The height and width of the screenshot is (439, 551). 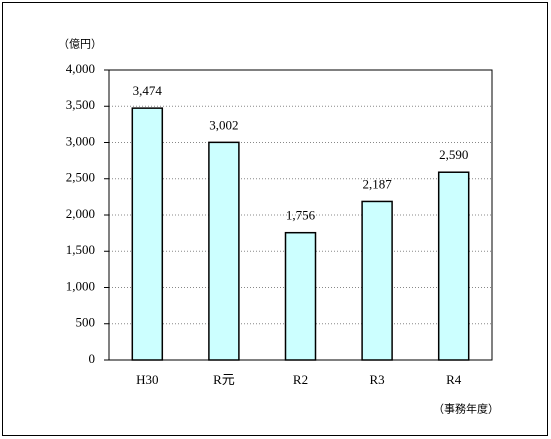 What do you see at coordinates (301, 215) in the screenshot?
I see `data-label: 1,756` at bounding box center [301, 215].